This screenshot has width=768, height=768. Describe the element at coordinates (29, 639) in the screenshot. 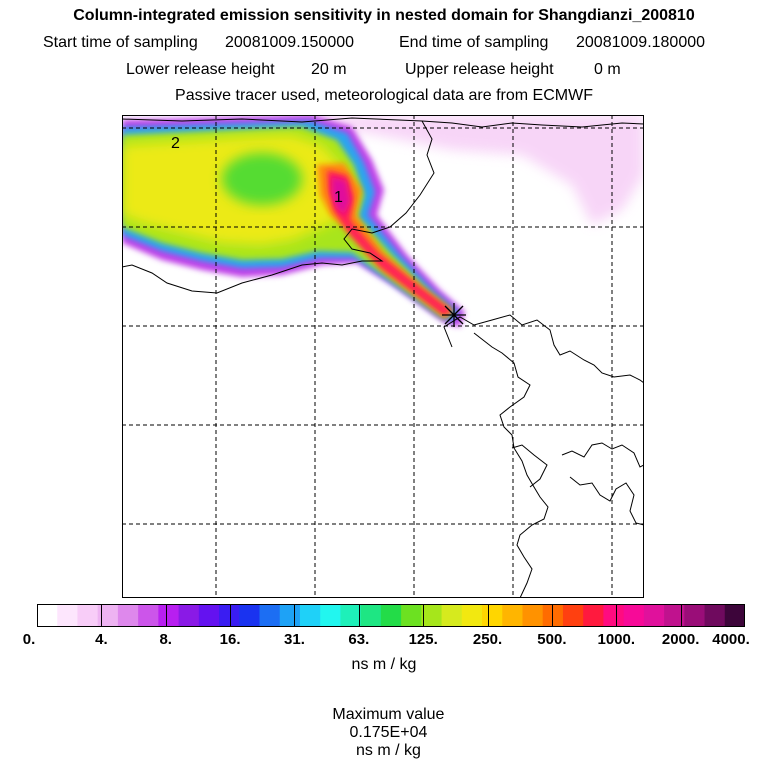

I see `colorbar-tick-label: 0.` at that location.